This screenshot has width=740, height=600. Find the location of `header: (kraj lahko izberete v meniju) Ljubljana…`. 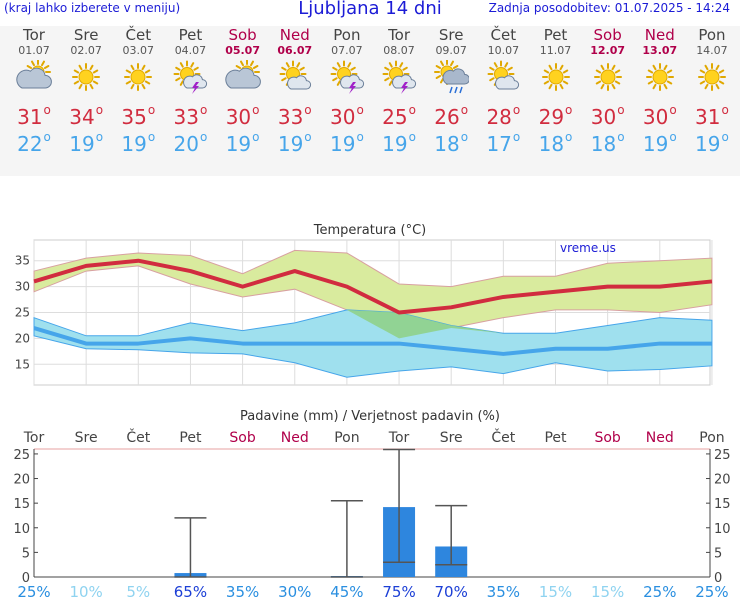

header: (kraj lahko izberete v meniju) Ljubljana… is located at coordinates (370, 10).